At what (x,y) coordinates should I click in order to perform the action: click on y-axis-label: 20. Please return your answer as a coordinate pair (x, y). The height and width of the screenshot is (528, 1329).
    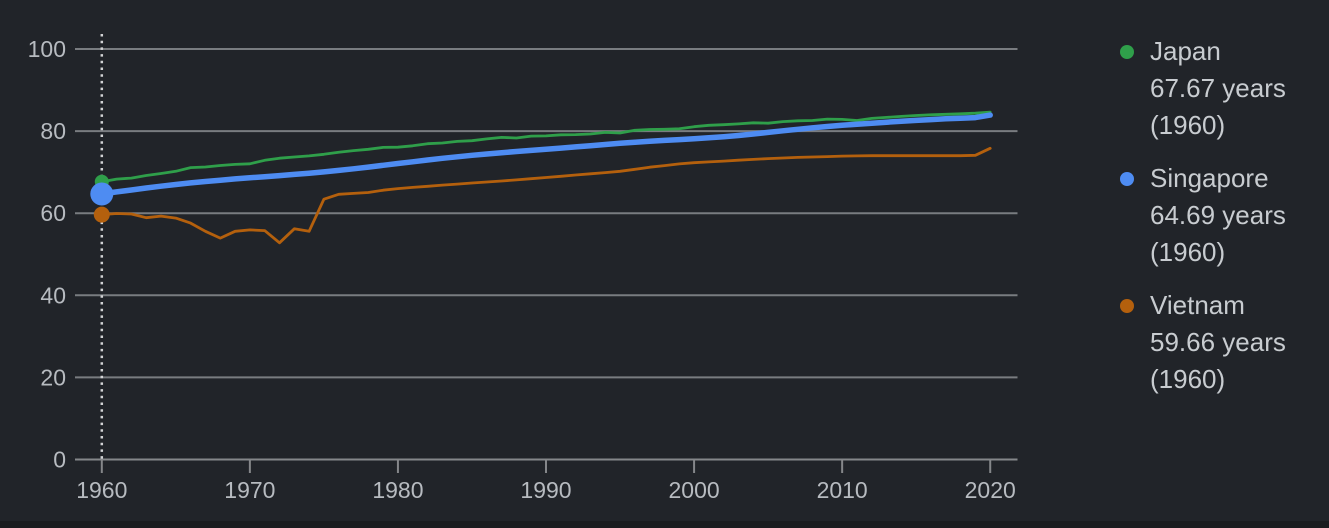
    Looking at the image, I should click on (53, 377).